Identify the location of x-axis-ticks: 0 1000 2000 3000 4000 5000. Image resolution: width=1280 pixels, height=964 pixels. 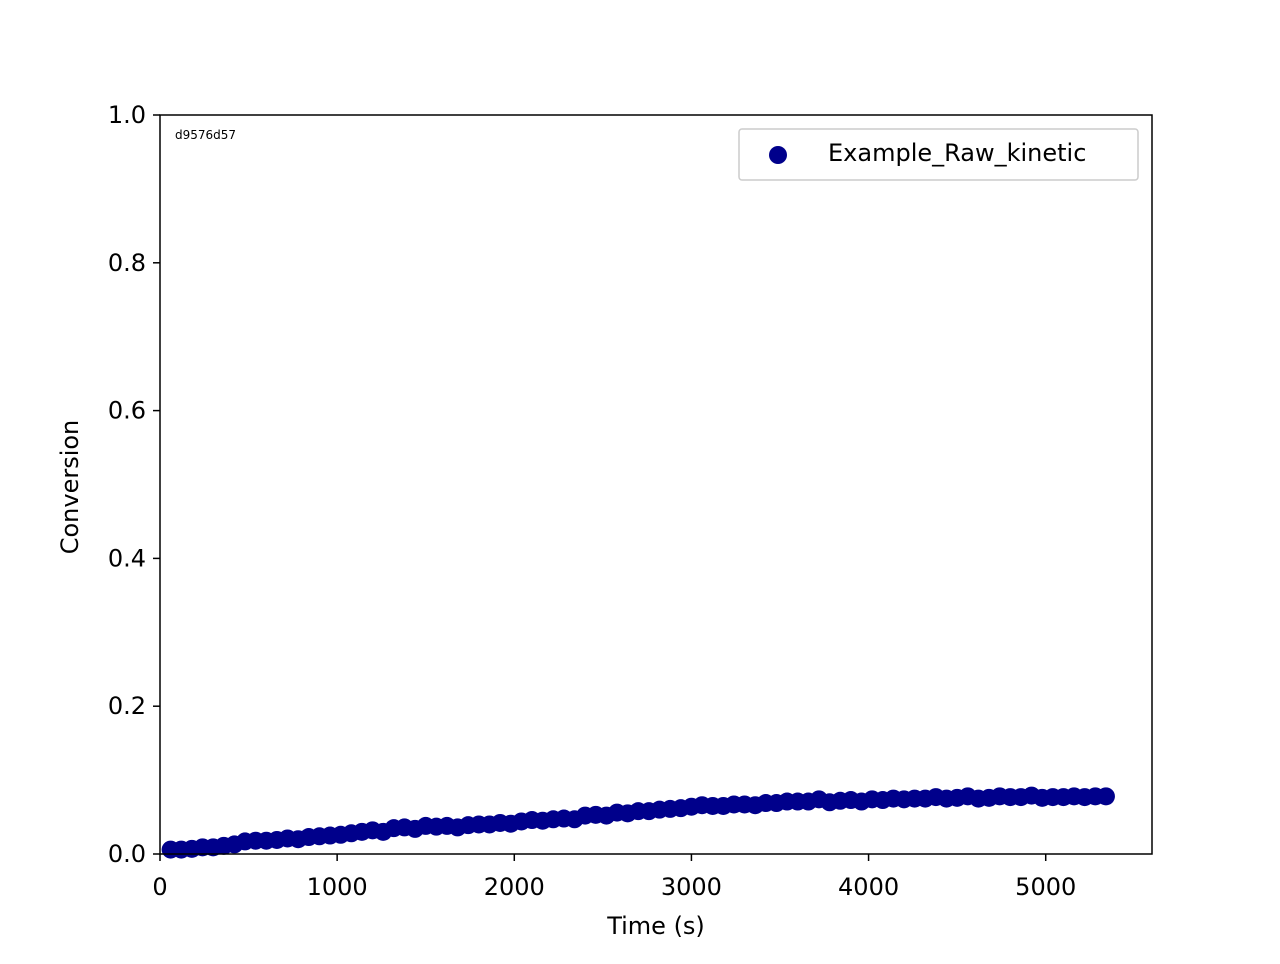
(614, 877).